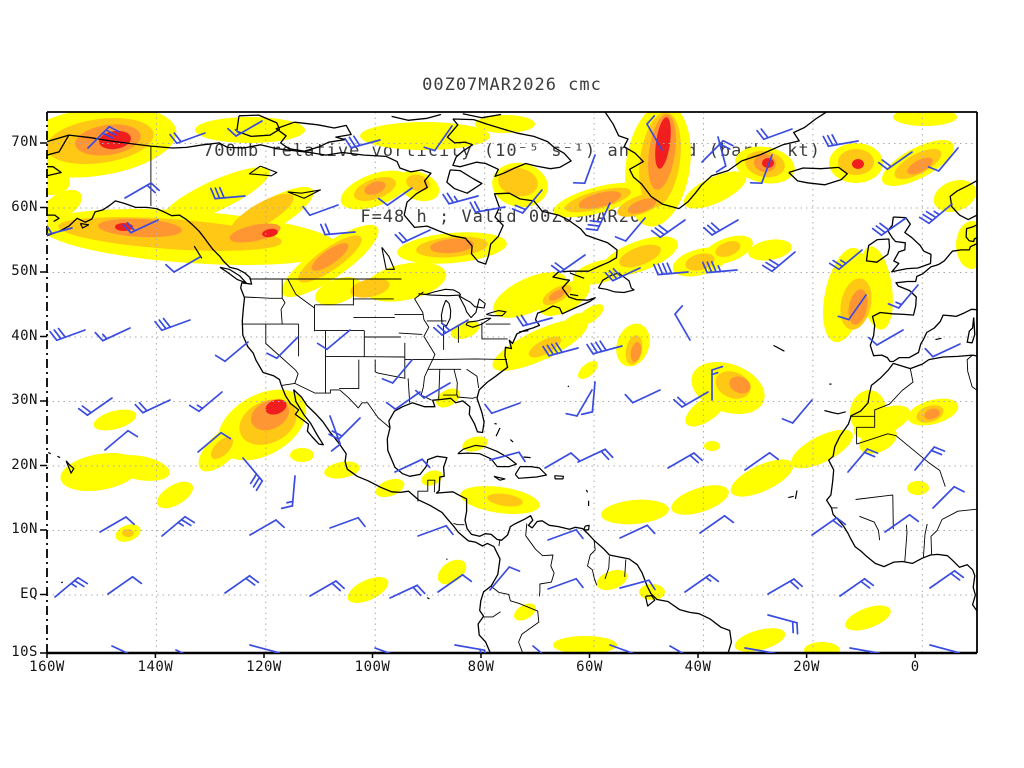 This screenshot has width=1024, height=768. I want to click on lon-label-160w: 160W, so click(47, 667).